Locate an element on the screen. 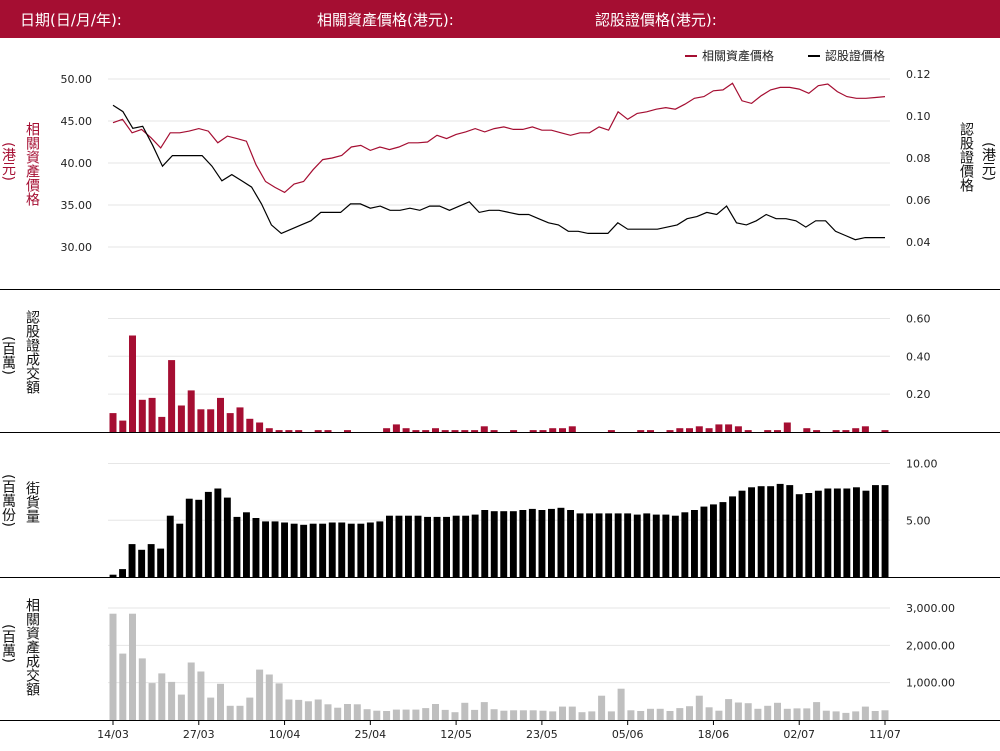 Image resolution: width=1000 pixels, height=751 pixels. y-right-tick-label: 0.08 is located at coordinates (918, 158).